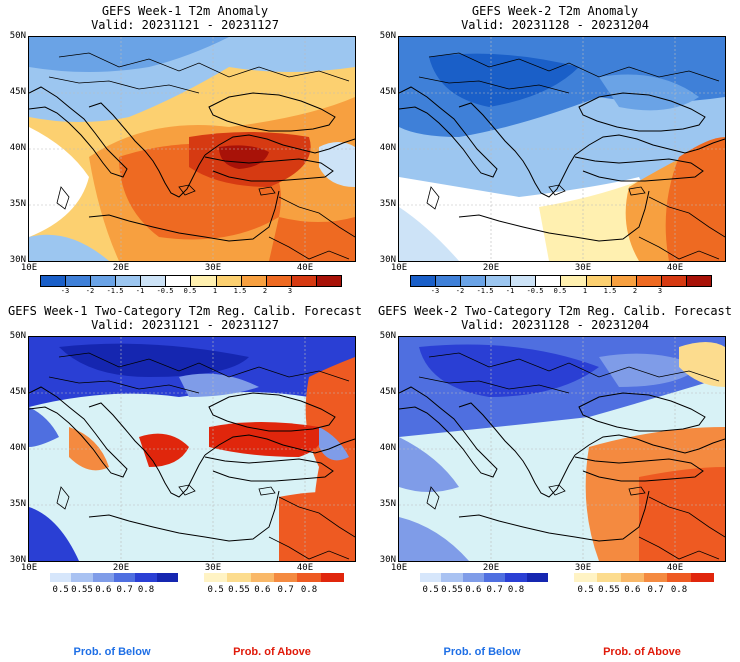 The height and width of the screenshot is (662, 740). Describe the element at coordinates (485, 291) in the screenshot. I see `colorbar-tick-label: -1.5` at that location.